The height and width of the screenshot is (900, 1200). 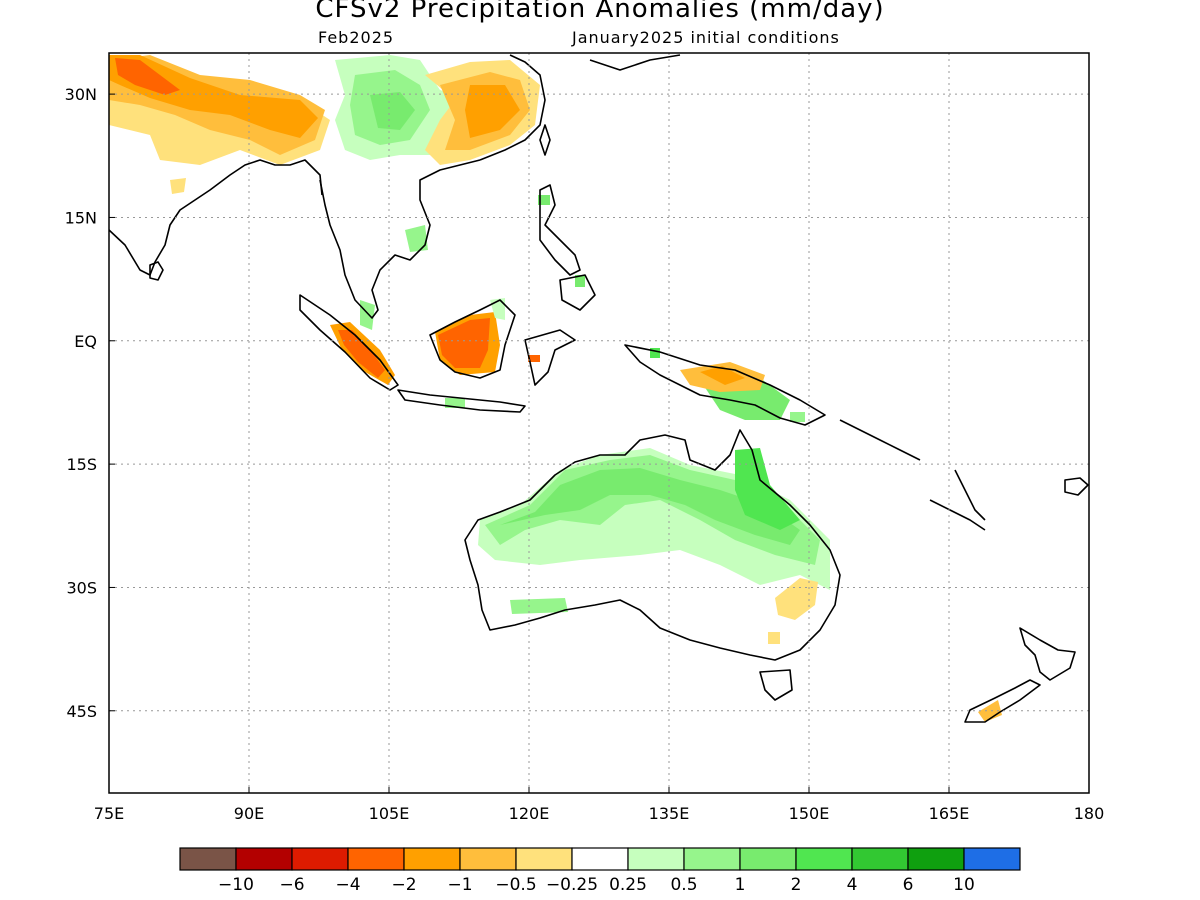 What do you see at coordinates (796, 599) in the screenshot?
I see `anomaly-eaus-dry` at bounding box center [796, 599].